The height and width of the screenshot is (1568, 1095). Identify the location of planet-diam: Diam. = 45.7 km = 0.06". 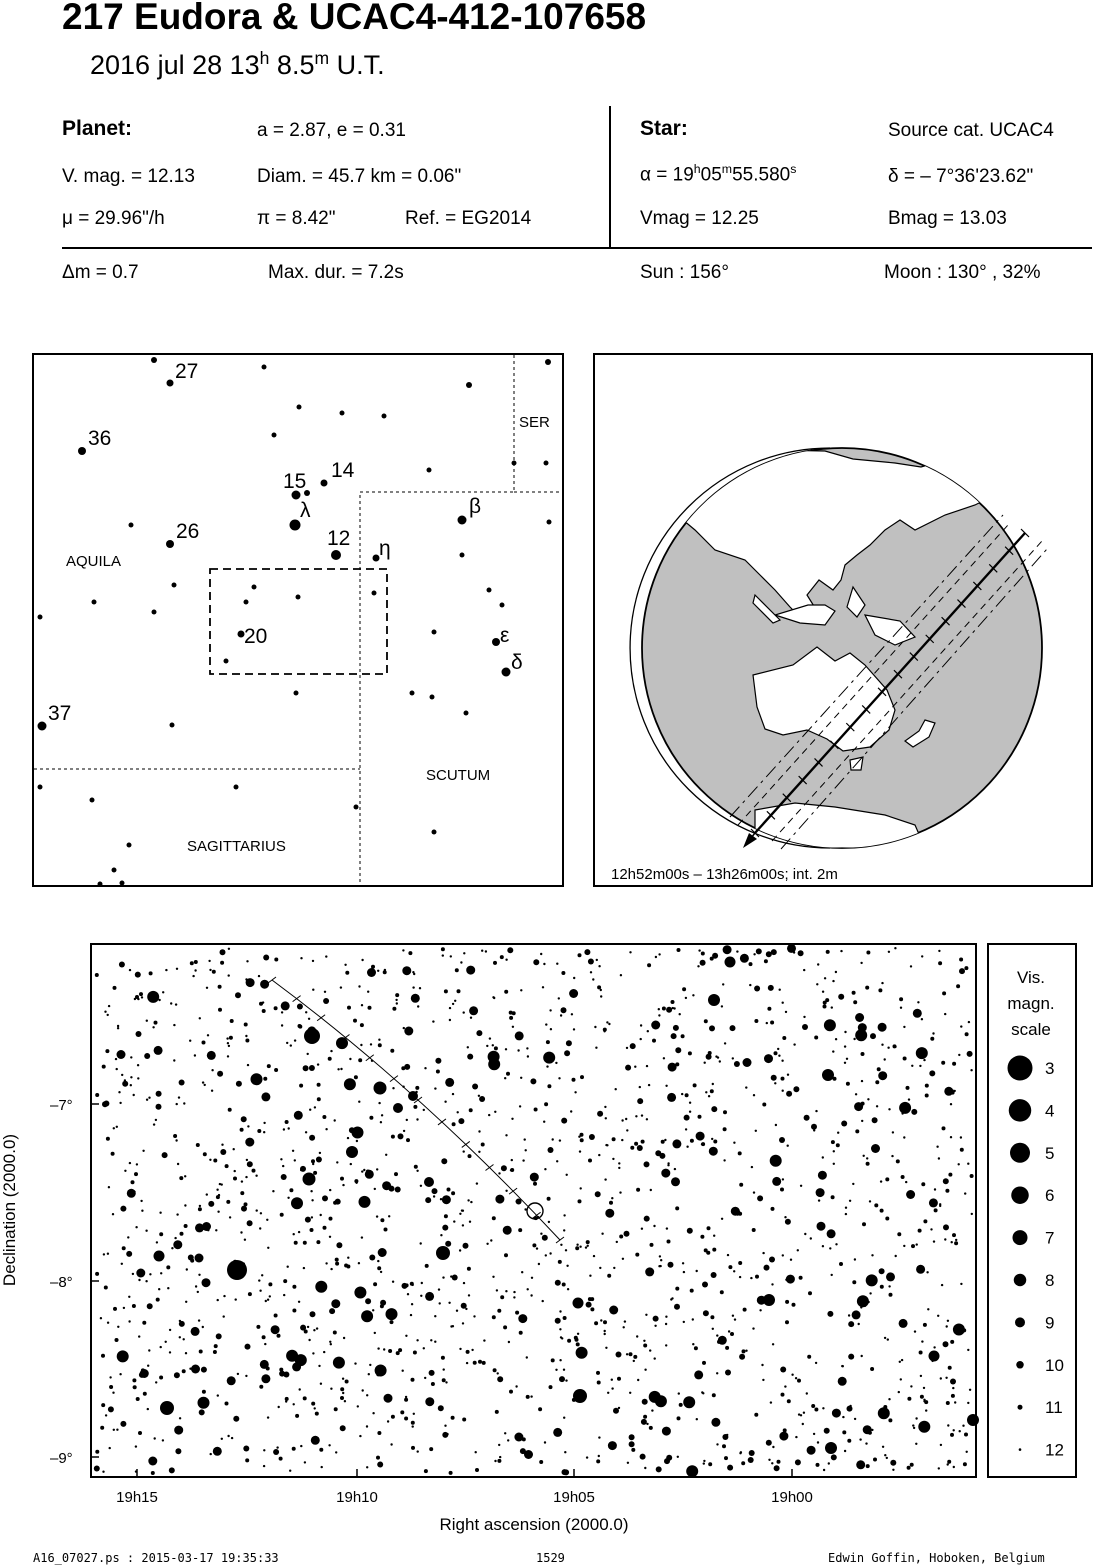
(359, 176).